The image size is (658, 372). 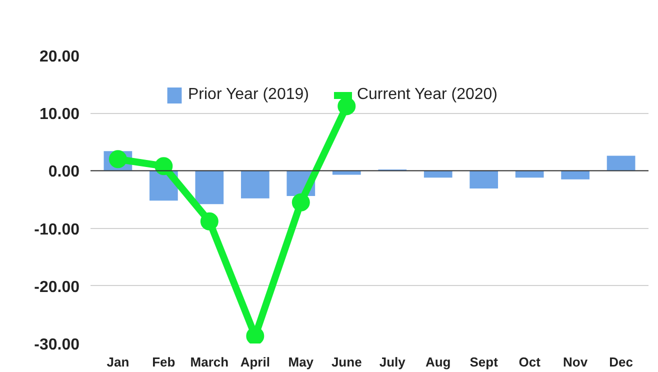 What do you see at coordinates (530, 362) in the screenshot?
I see `x-tick-label: Oct` at bounding box center [530, 362].